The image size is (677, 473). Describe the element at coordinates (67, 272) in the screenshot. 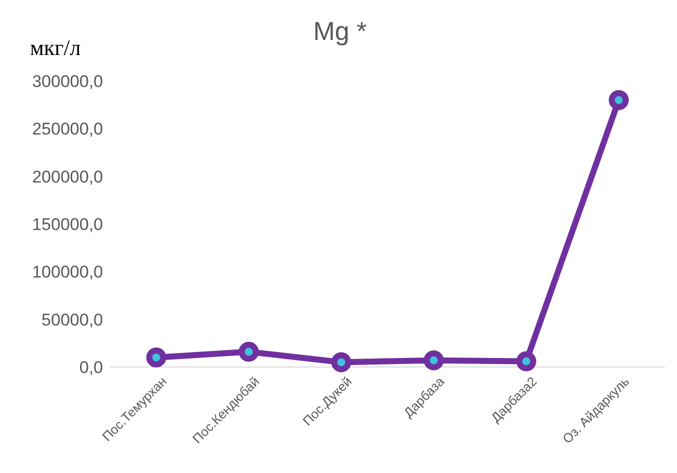

I see `y-tick-label: 100000,0` at that location.